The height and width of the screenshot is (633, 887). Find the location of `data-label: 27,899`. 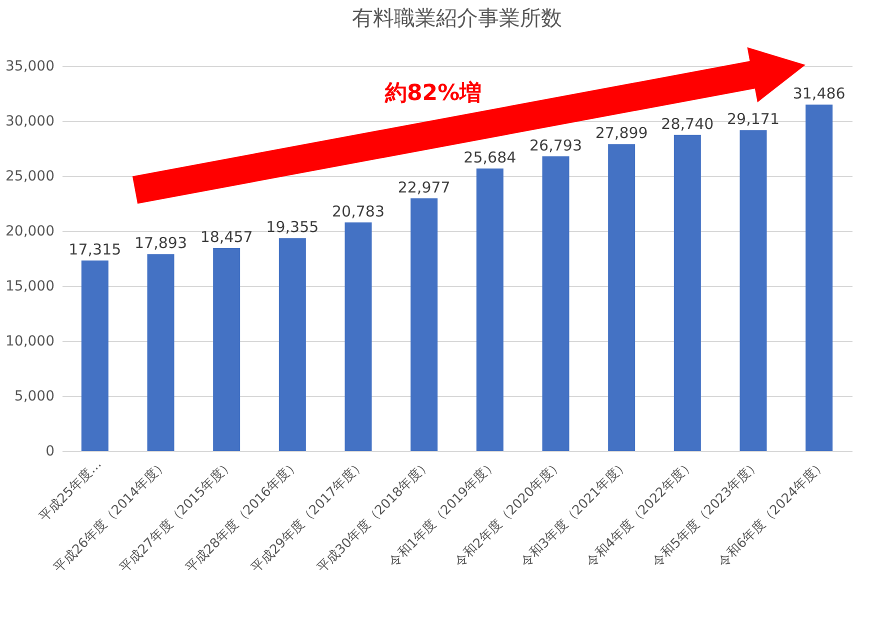

data-label: 27,899 is located at coordinates (621, 133).